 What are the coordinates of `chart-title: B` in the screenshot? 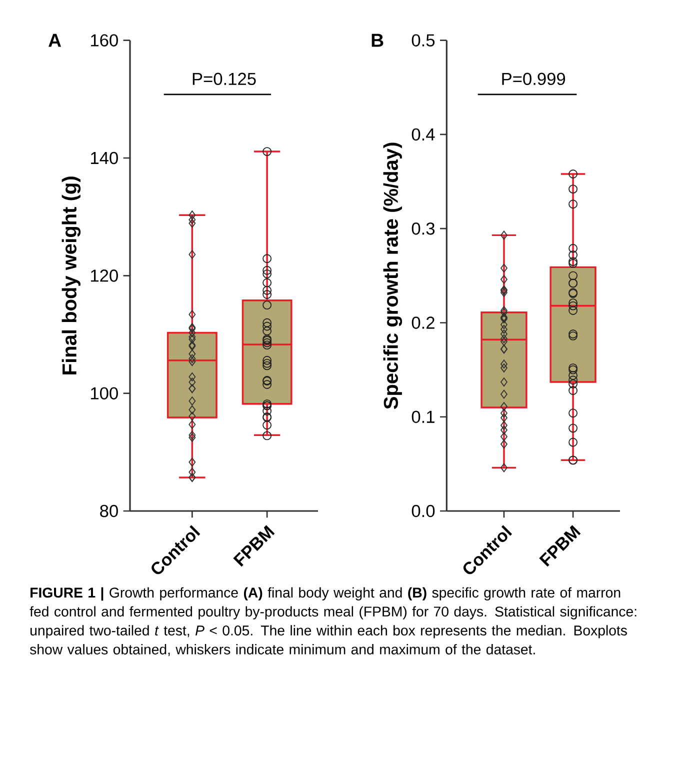 It's located at (378, 40).